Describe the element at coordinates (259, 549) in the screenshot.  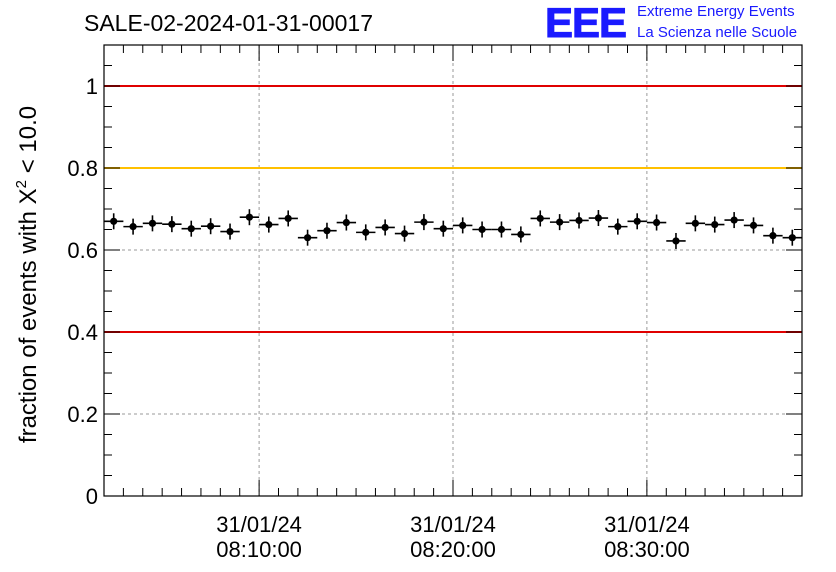
I see `x-tick-label-time: 08:10:00` at that location.